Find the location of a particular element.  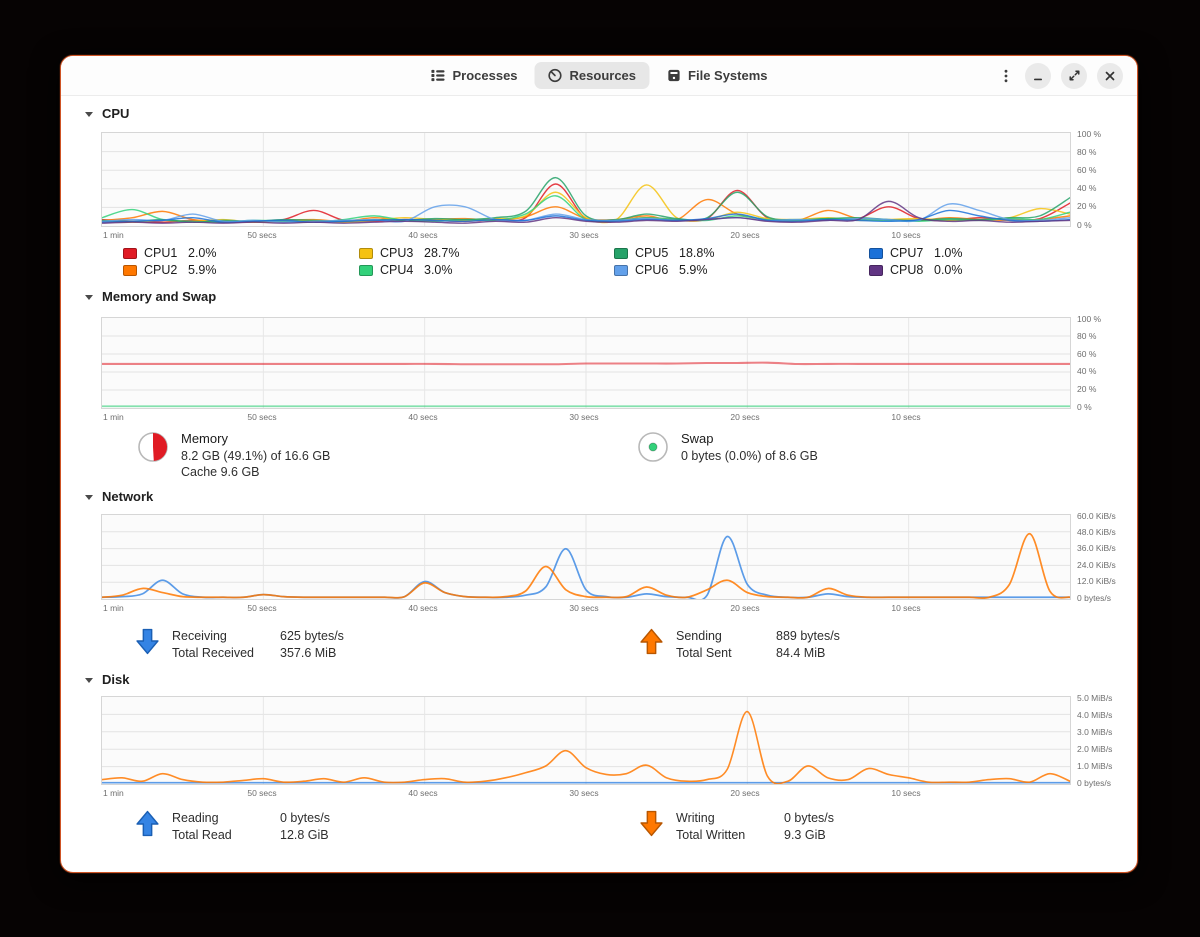

reading-rate: 0 bytes/s is located at coordinates (305, 818).